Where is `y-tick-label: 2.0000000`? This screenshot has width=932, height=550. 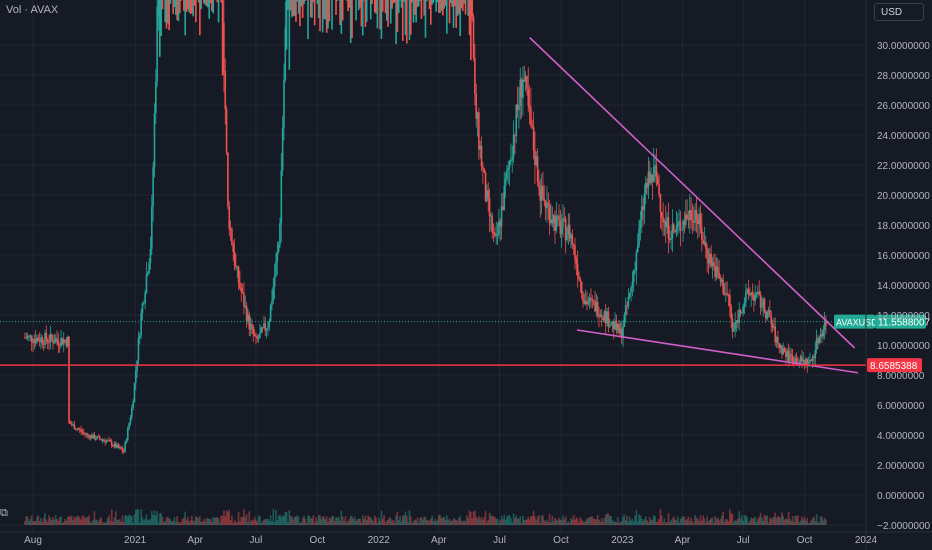
y-tick-label: 2.0000000 is located at coordinates (901, 466).